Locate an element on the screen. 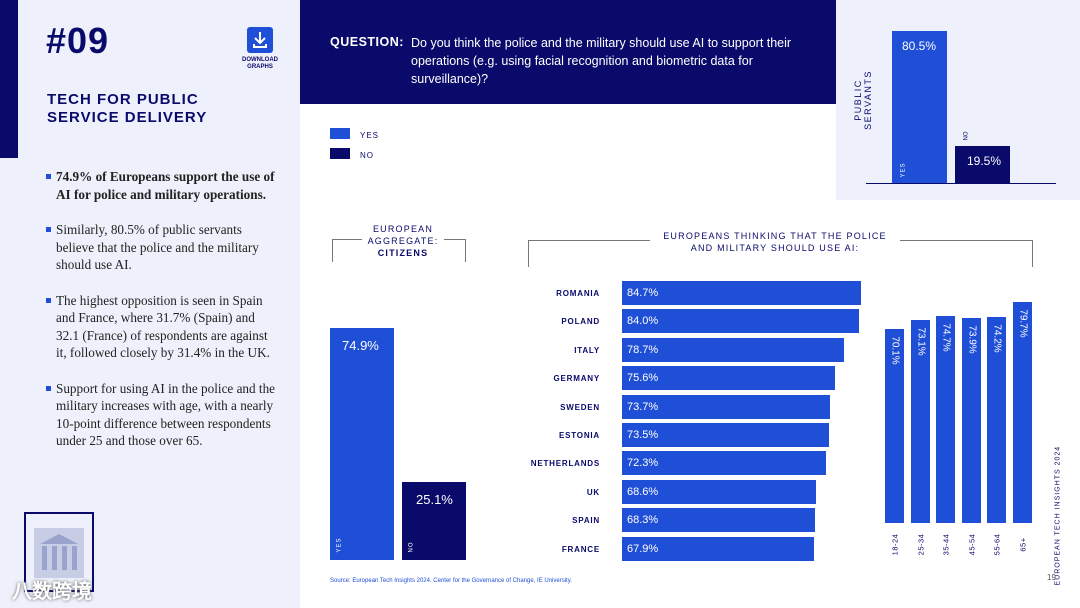  bar-value-label: 74.9% is located at coordinates (360, 345).